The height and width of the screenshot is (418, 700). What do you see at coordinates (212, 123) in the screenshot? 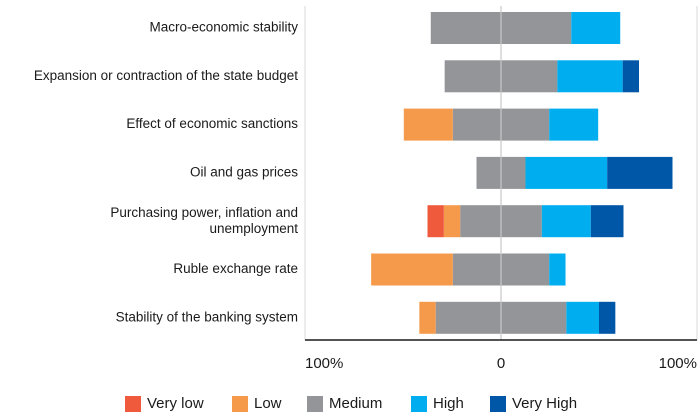
I see `category-label: Effect of economic sanctions` at bounding box center [212, 123].